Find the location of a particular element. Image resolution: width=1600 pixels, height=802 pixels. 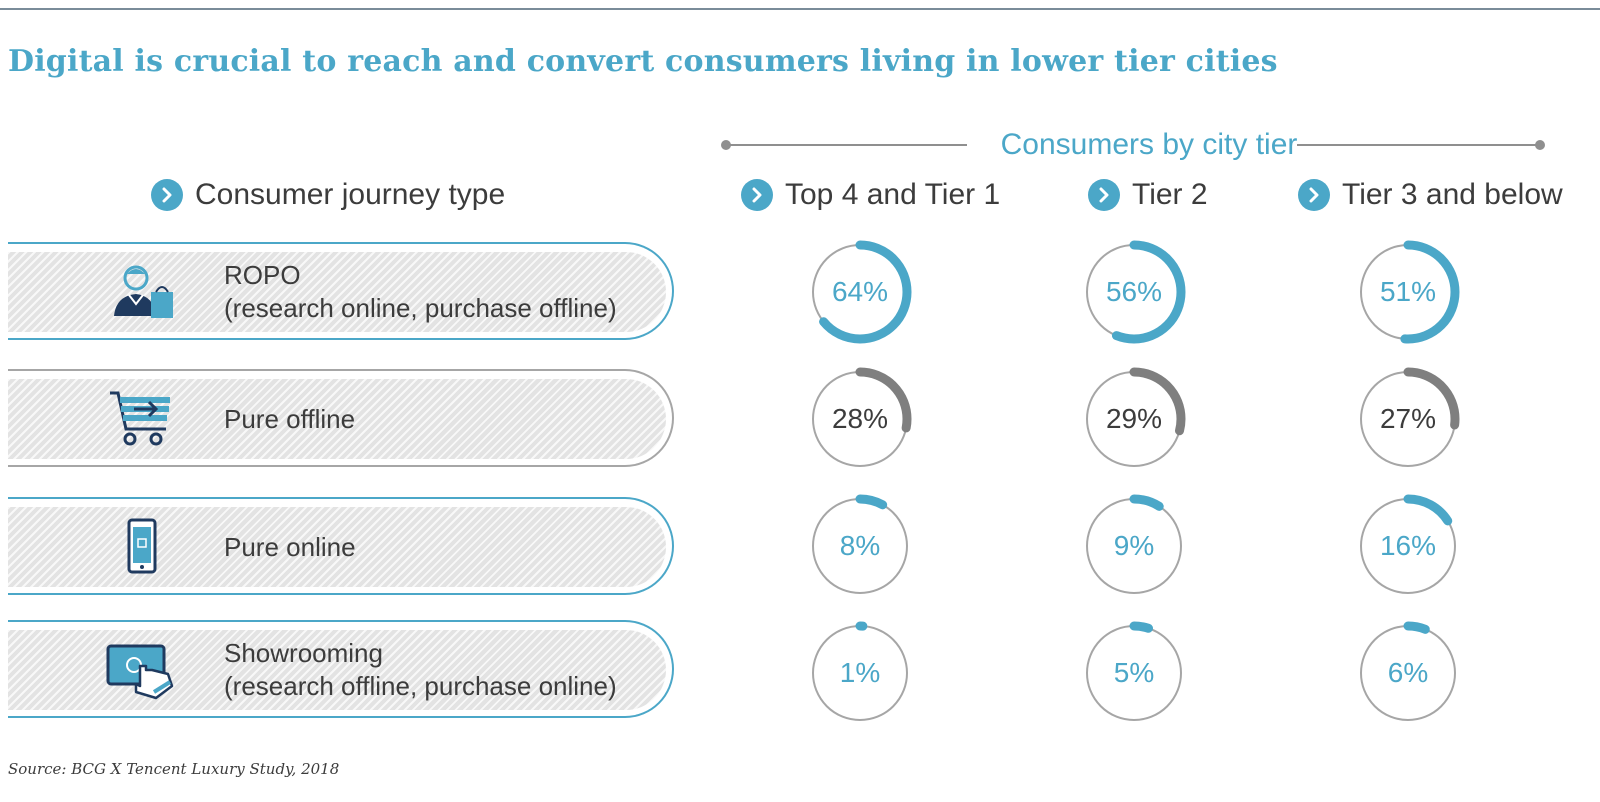

top-rule is located at coordinates (800, 9).